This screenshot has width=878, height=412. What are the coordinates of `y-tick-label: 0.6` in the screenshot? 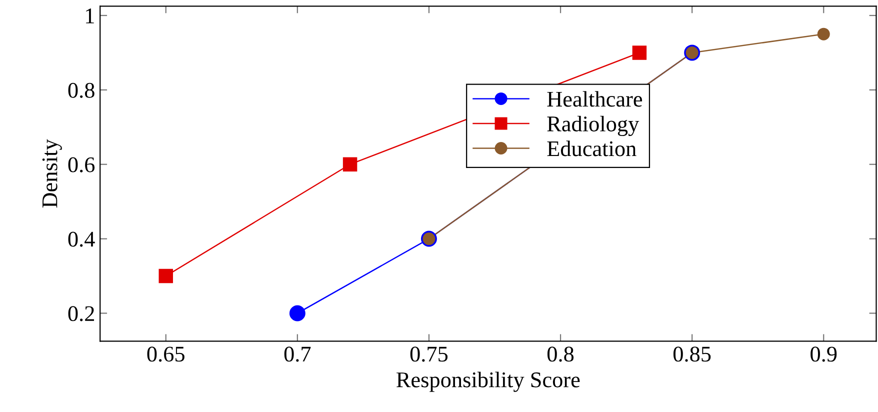 It's located at (81, 164).